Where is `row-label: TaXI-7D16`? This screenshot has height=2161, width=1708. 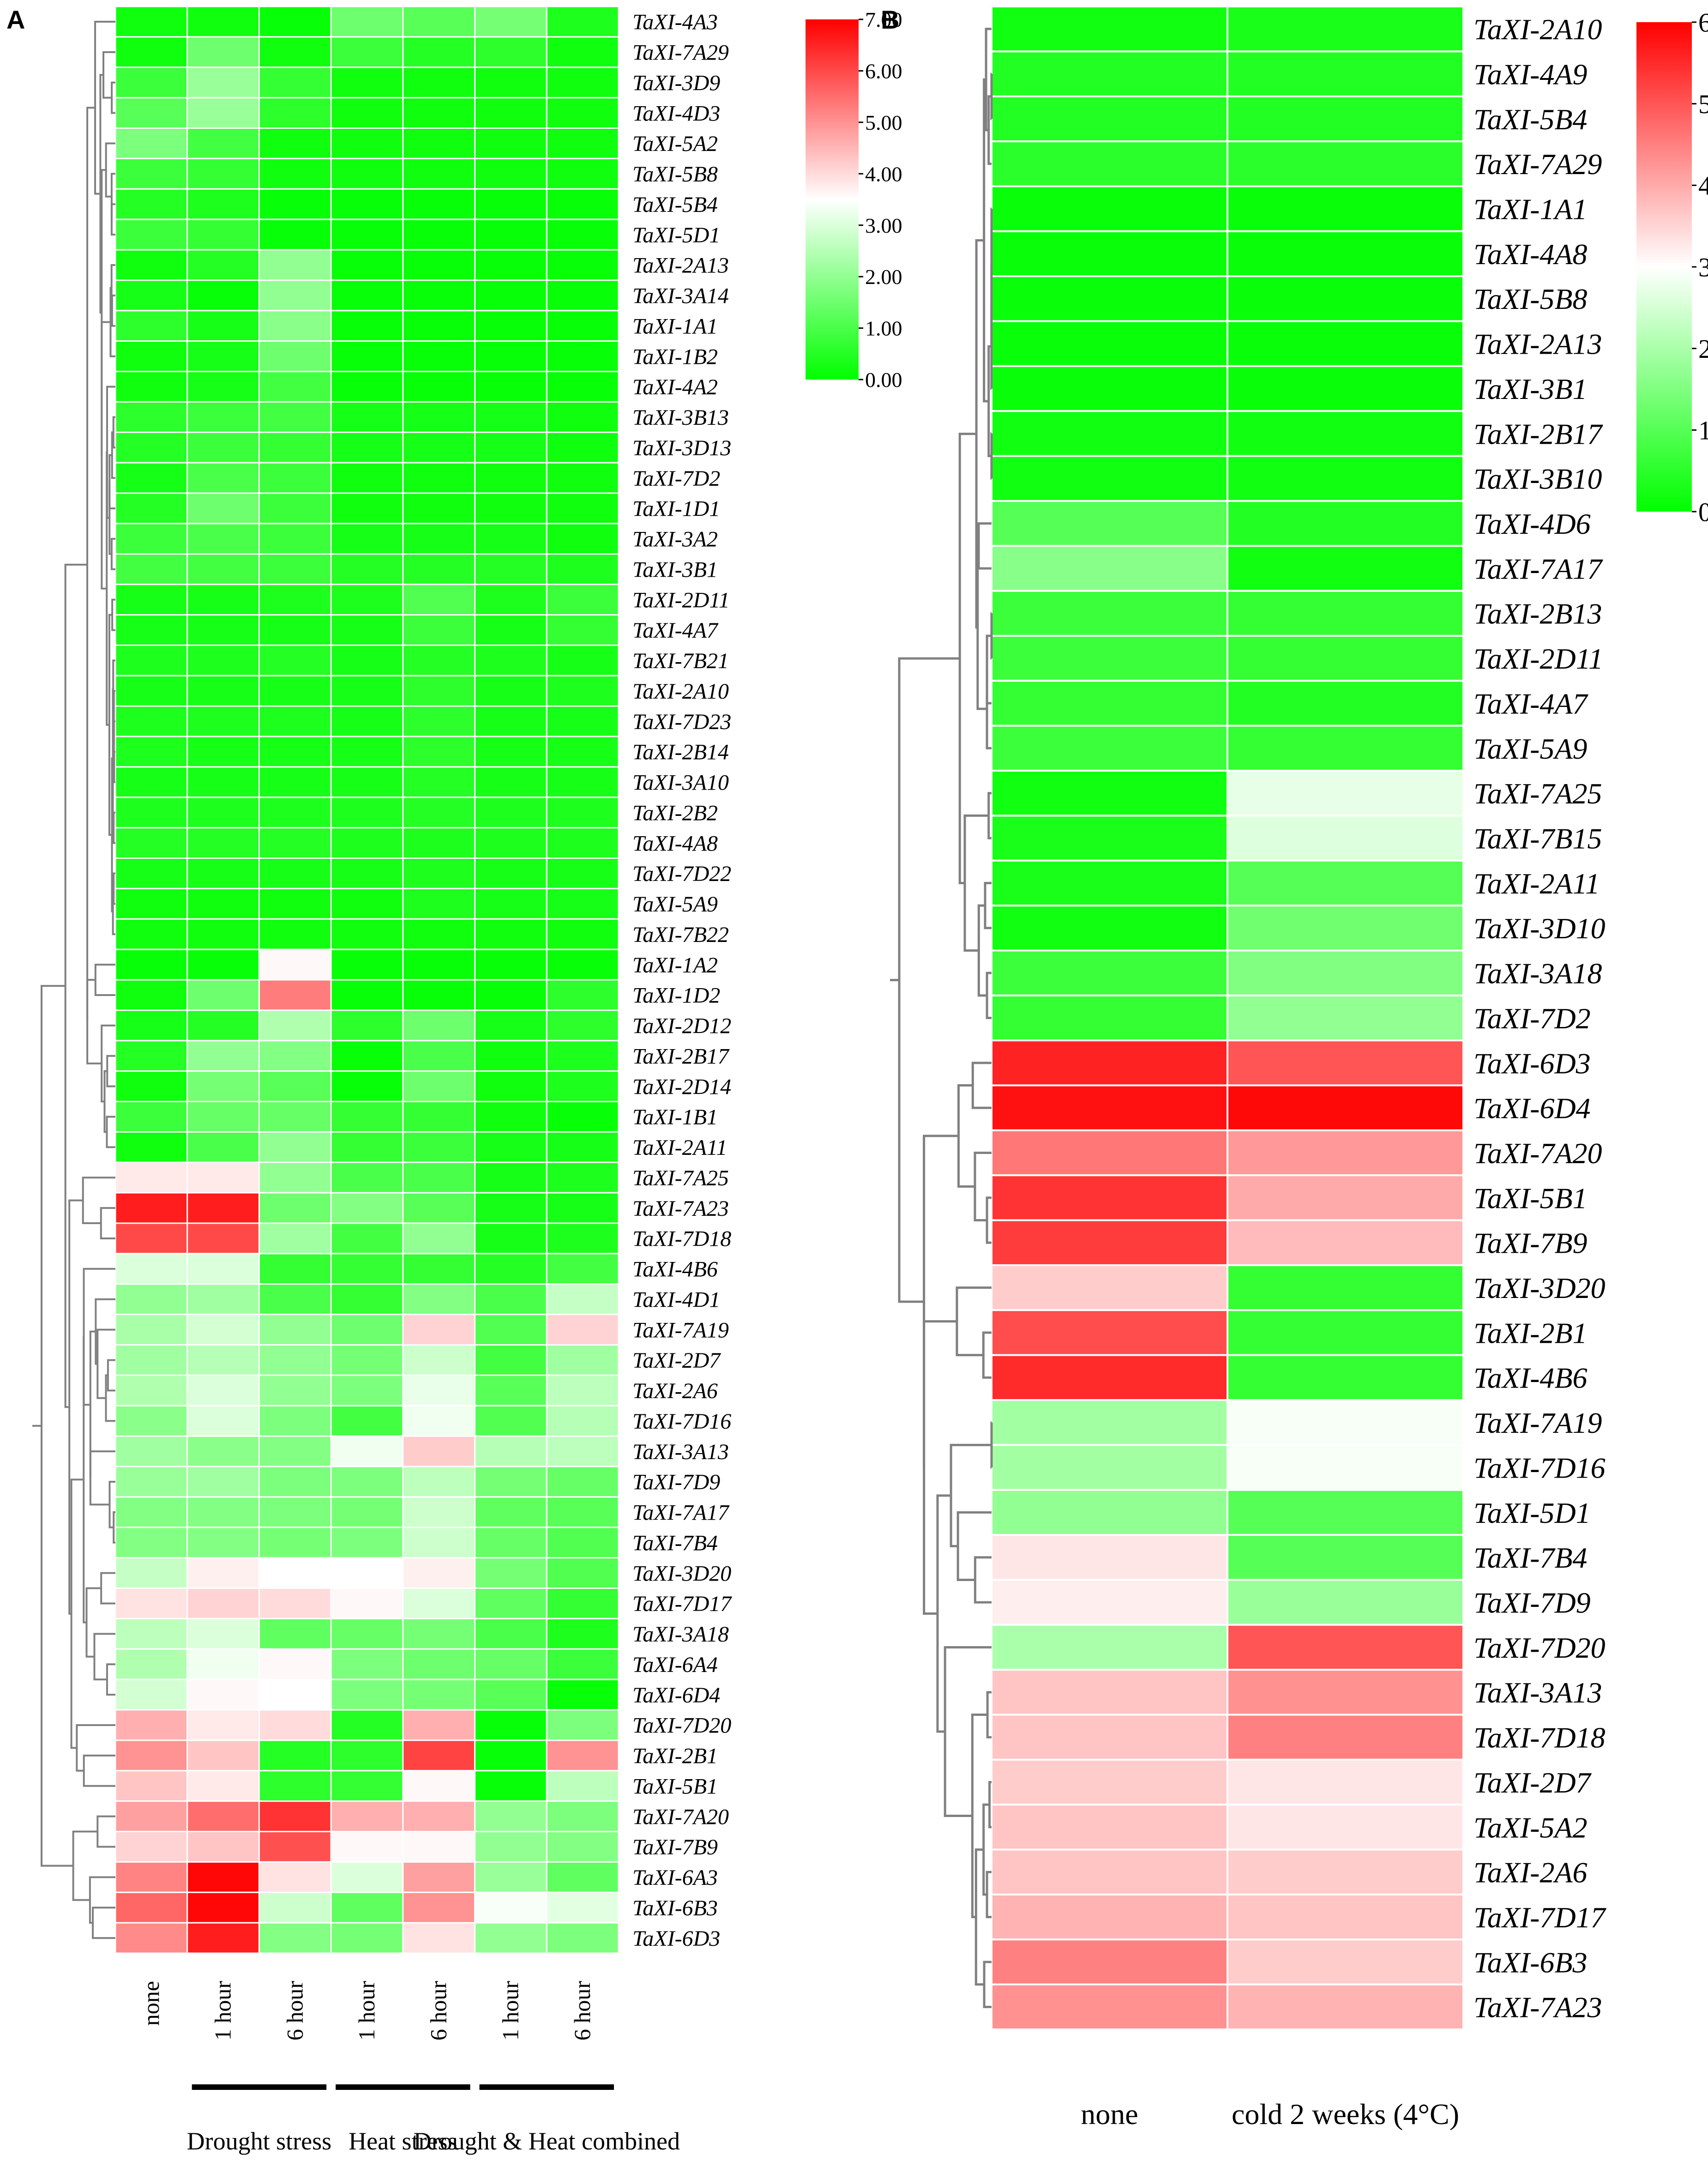
row-label: TaXI-7D16 is located at coordinates (681, 1422).